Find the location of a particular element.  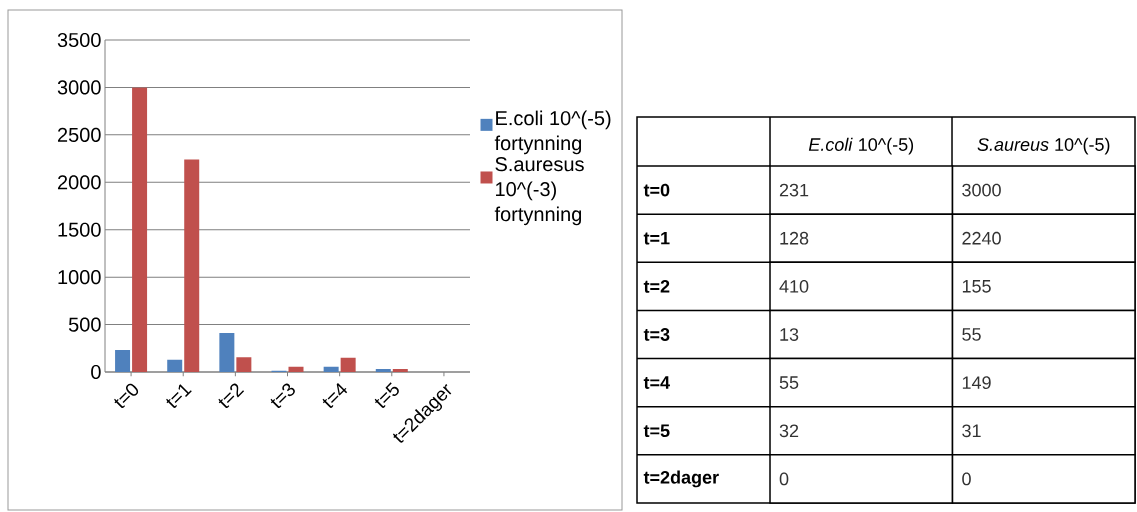

data-label: 13 is located at coordinates (789, 334).